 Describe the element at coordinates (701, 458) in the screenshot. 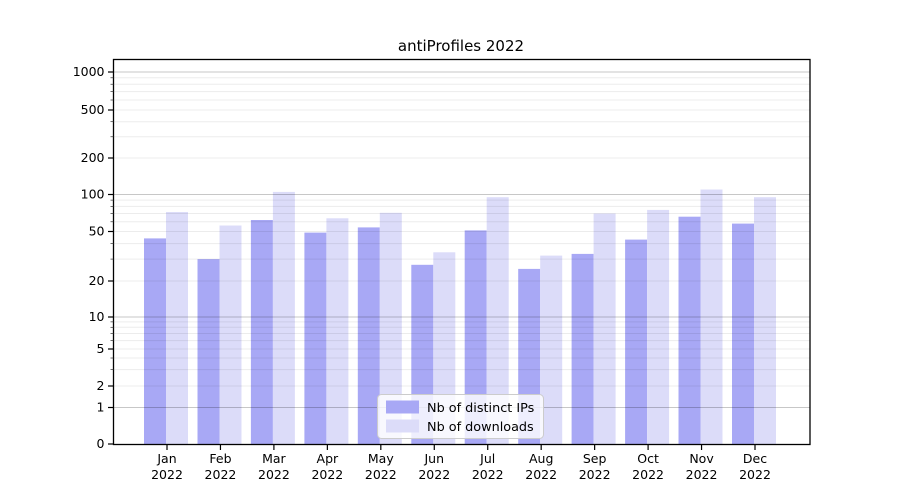

I see `x-tick-label-month: Nov` at that location.